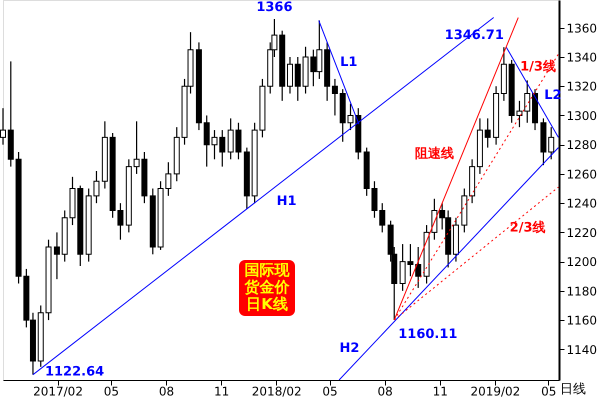 The image size is (600, 400). What do you see at coordinates (495, 391) in the screenshot?
I see `x-tick-label: 2019/02` at bounding box center [495, 391].